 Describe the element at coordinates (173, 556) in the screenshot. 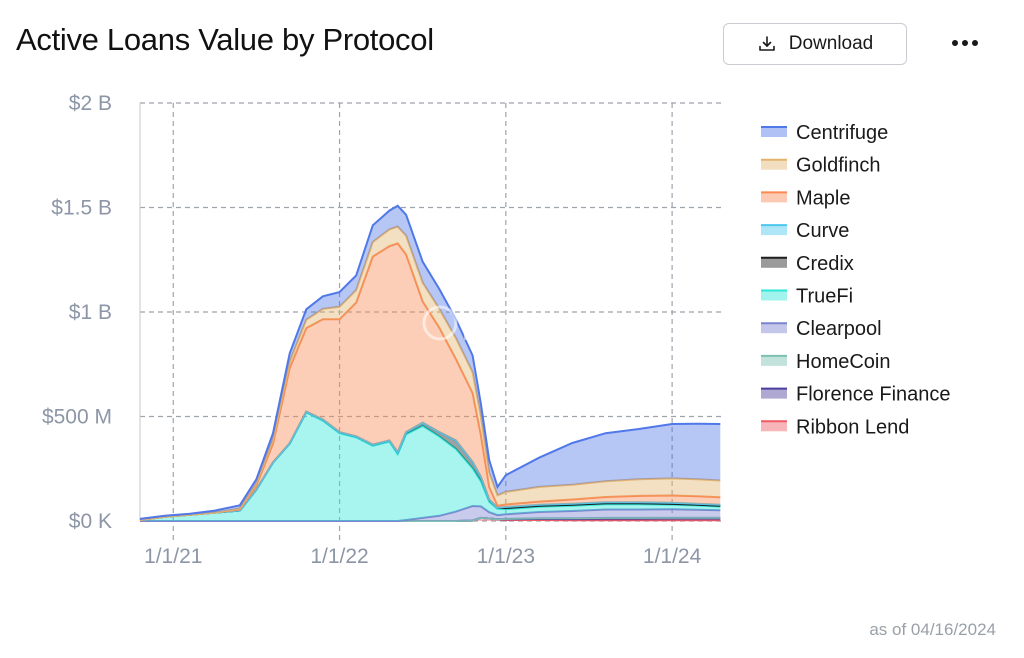

I see `x-tick-label: 1/1/21` at that location.